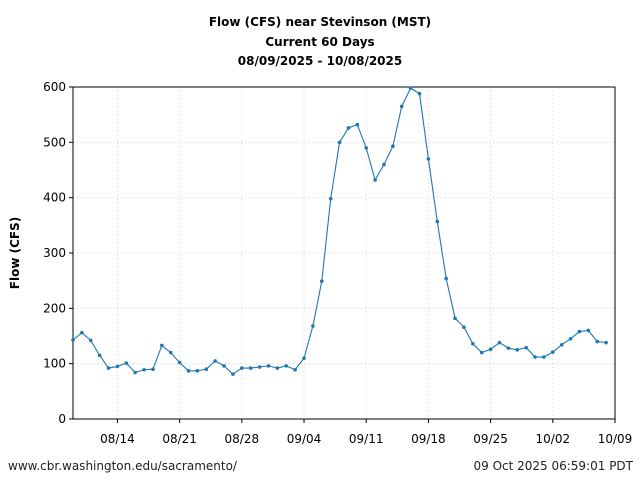 This screenshot has height=480, width=640. Describe the element at coordinates (54, 308) in the screenshot. I see `y-tick-label: 200` at that location.